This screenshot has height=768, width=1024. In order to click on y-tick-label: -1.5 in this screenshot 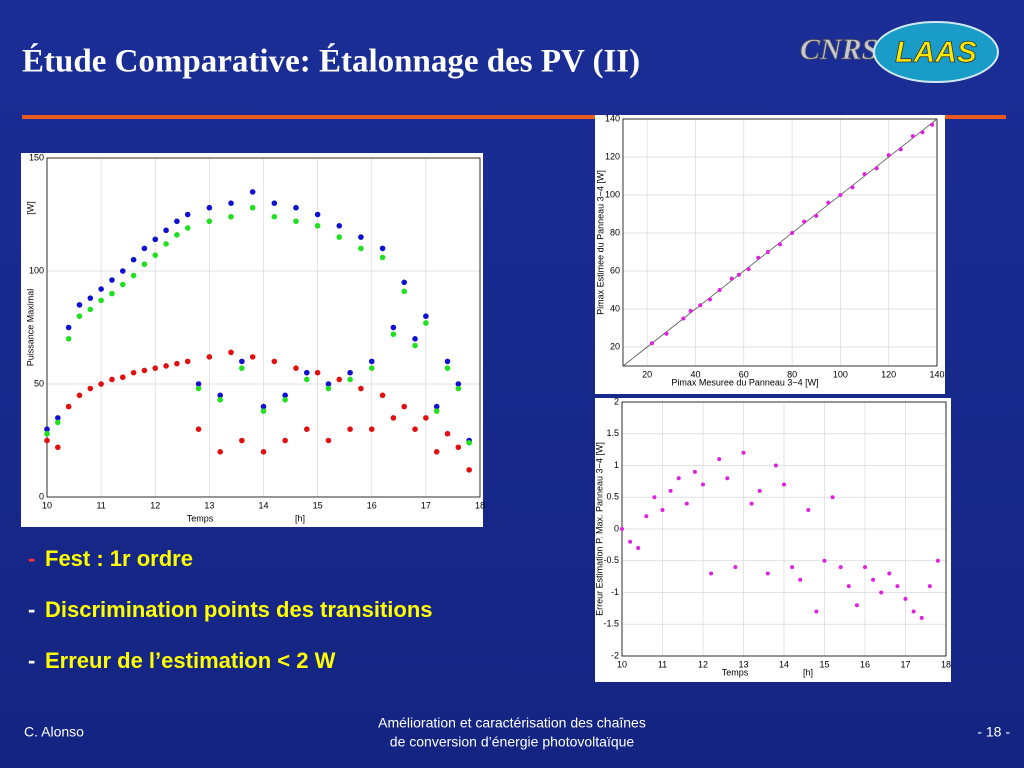, I will do `click(611, 624)`.